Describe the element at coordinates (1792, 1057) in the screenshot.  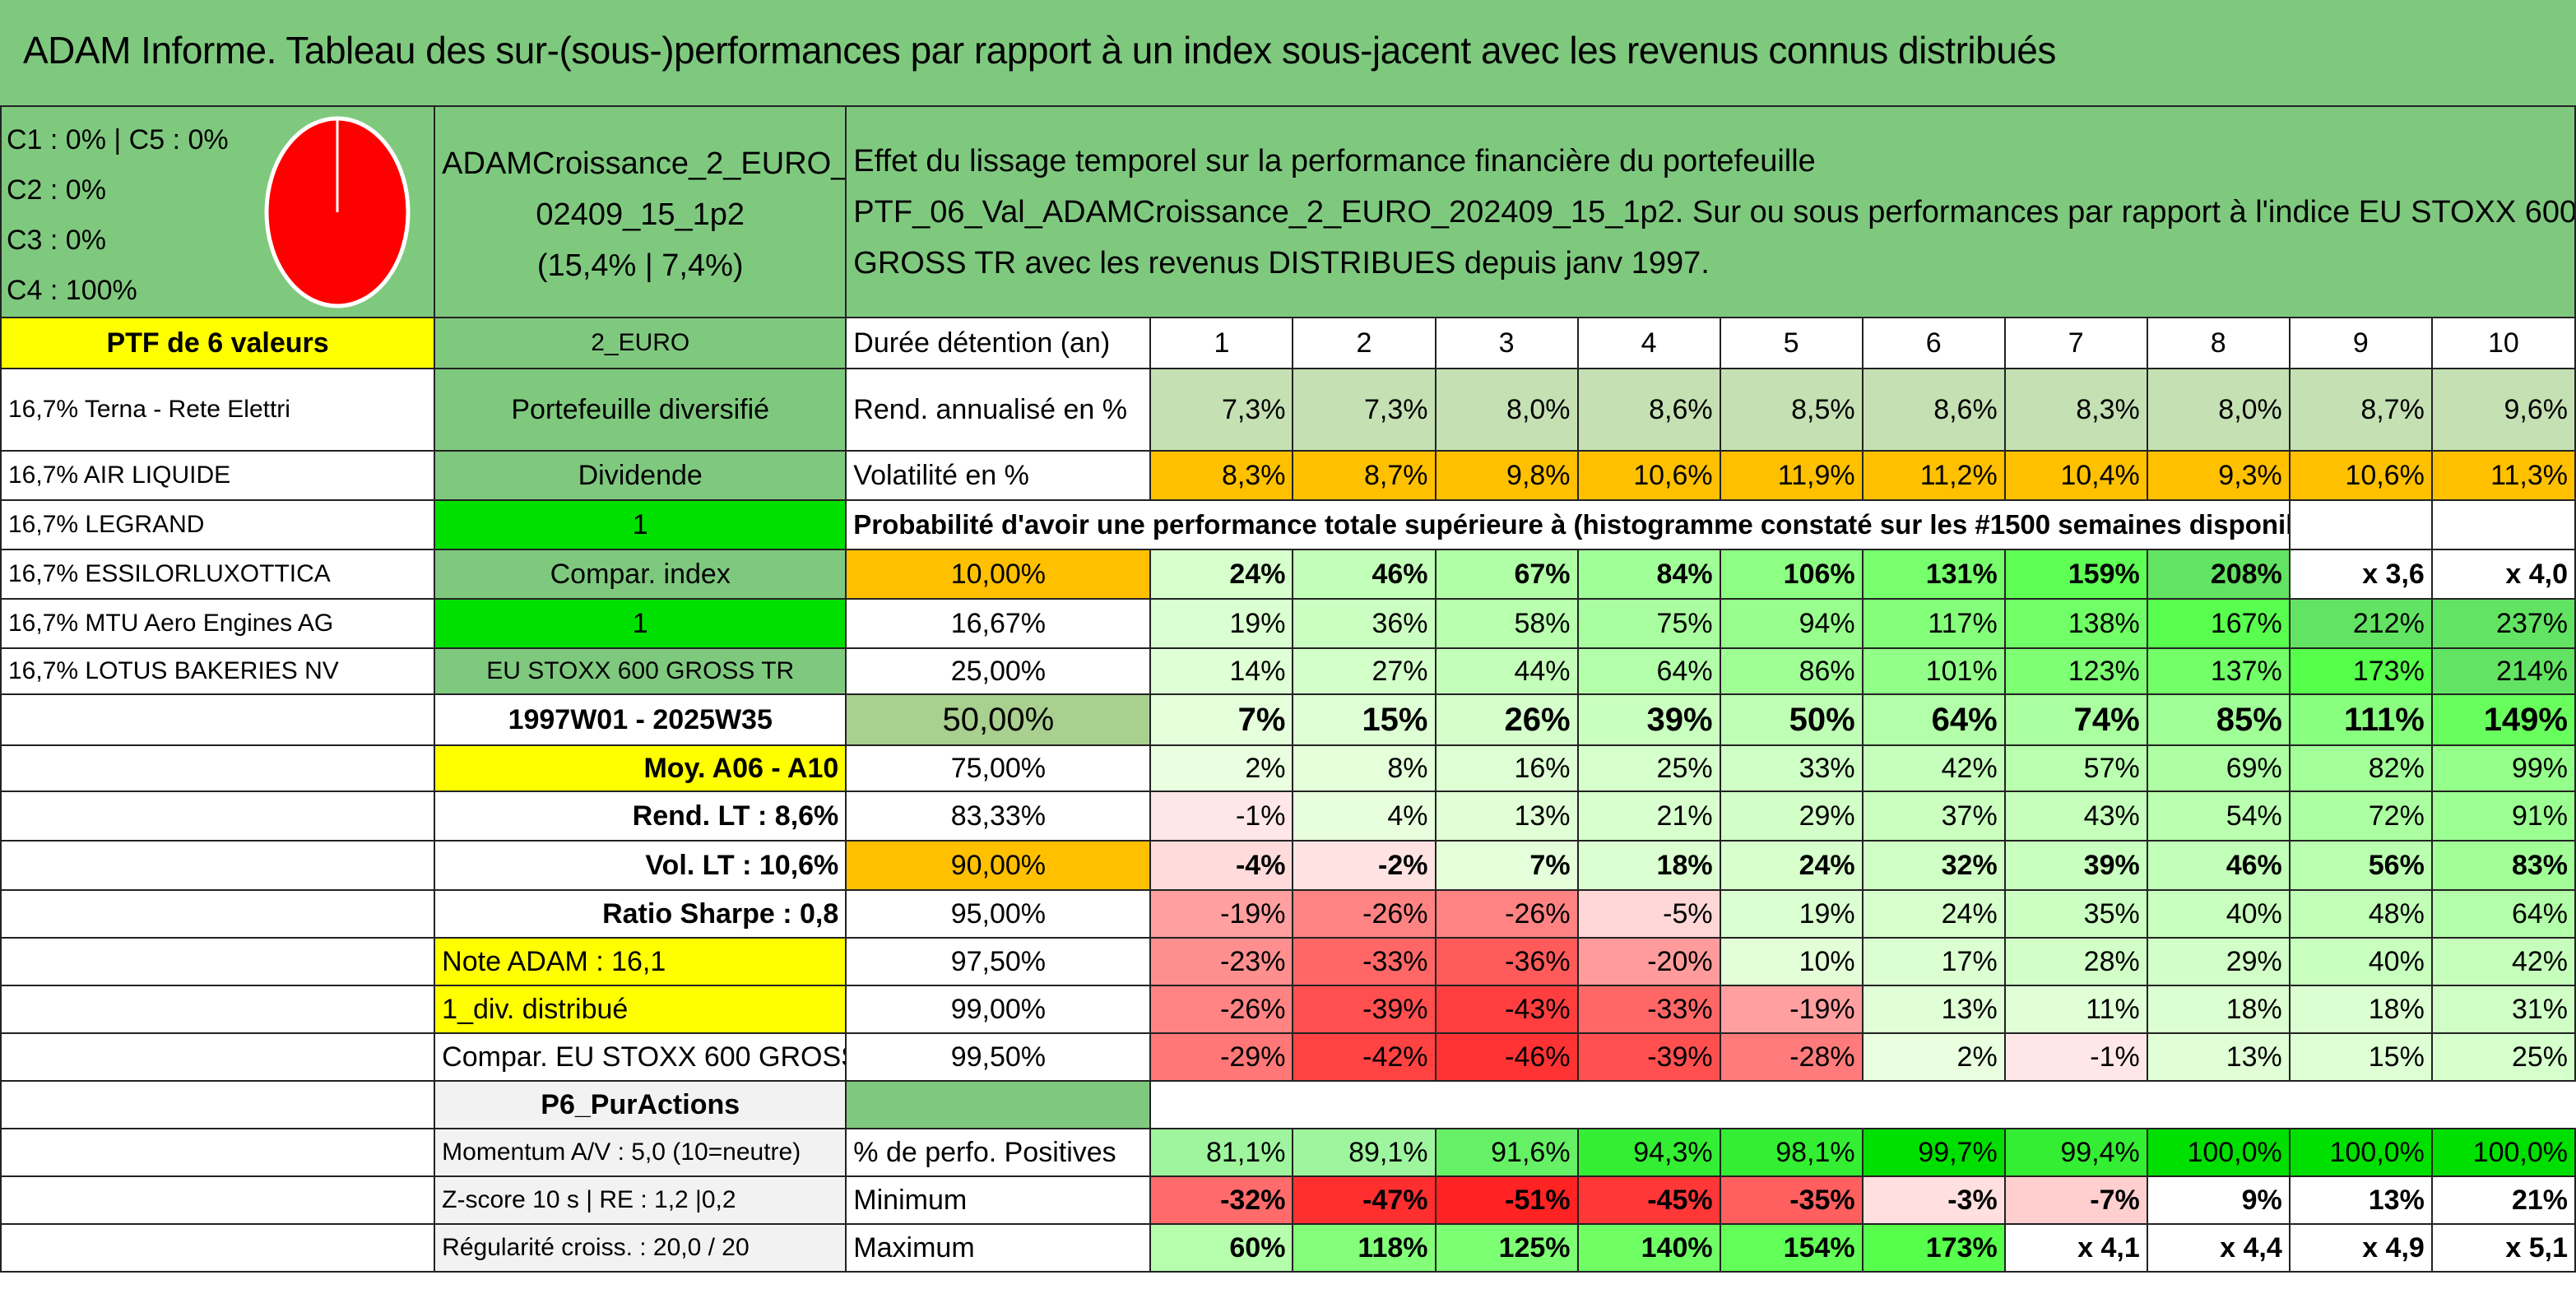
I see `pct-11-y5: -28%` at that location.